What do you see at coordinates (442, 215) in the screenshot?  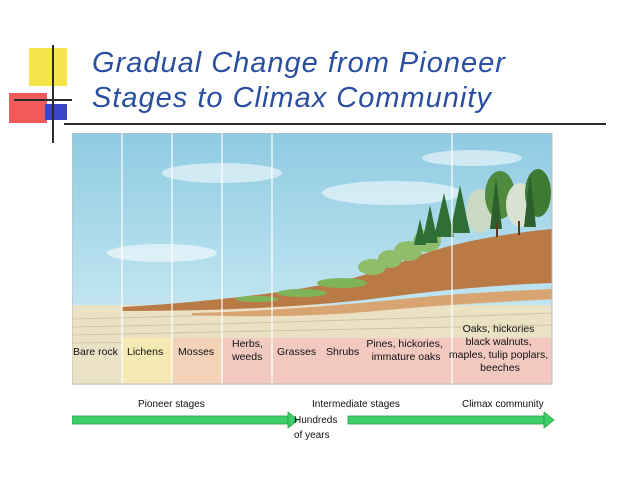 I see `pine-trees` at bounding box center [442, 215].